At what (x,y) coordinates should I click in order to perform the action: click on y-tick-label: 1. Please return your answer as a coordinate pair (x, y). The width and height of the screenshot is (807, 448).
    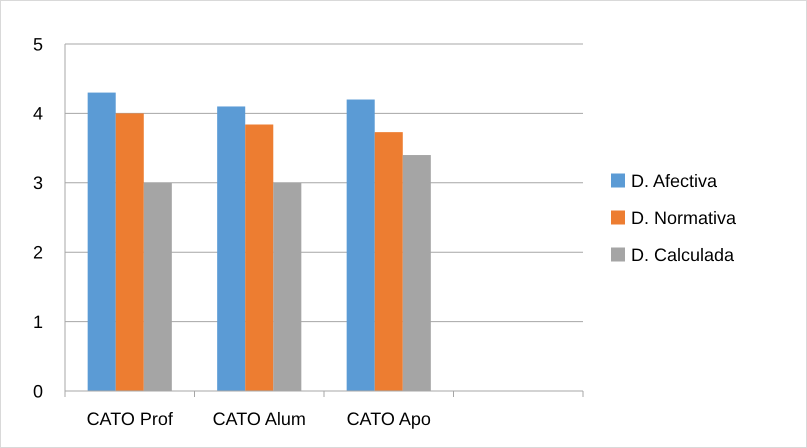
    Looking at the image, I should click on (37, 322).